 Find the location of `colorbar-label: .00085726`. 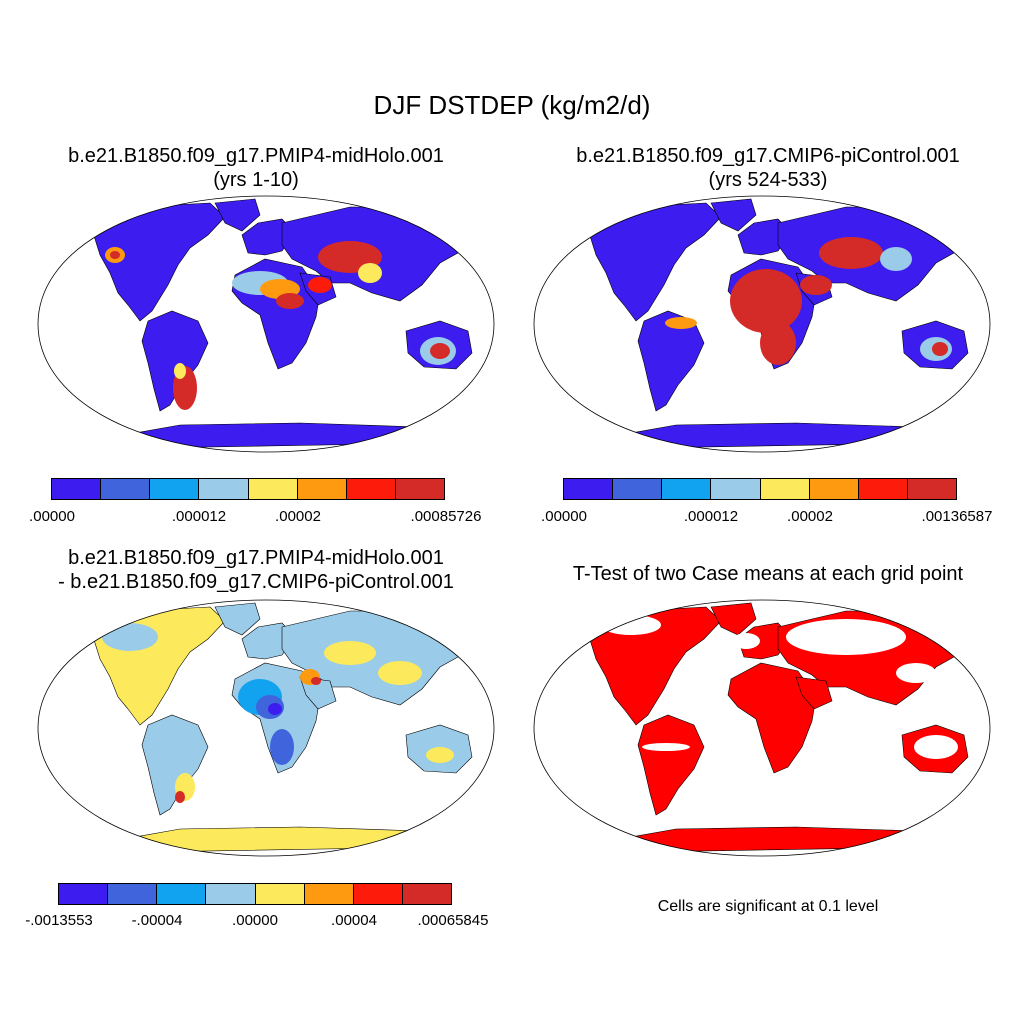

colorbar-label: .00085726 is located at coordinates (446, 516).